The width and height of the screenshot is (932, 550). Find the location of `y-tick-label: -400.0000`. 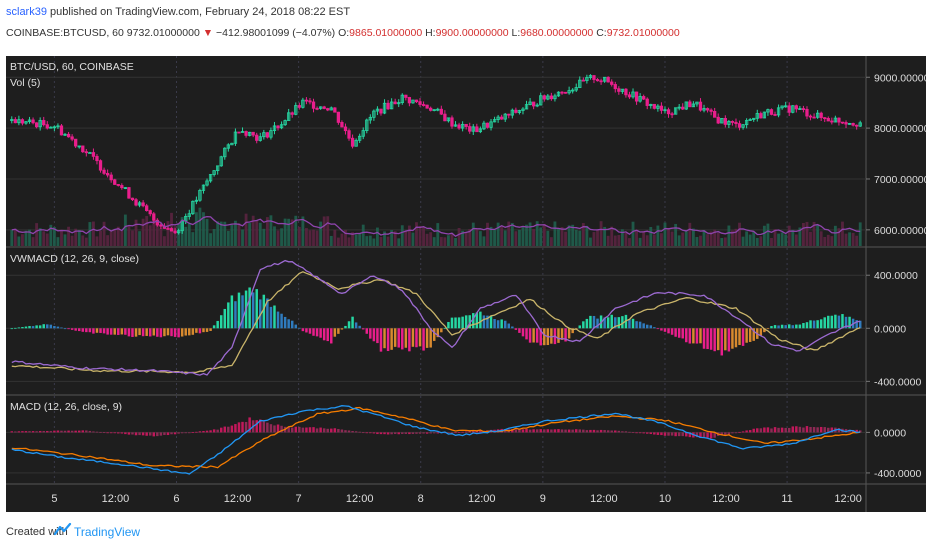

y-tick-label: -400.0000 is located at coordinates (897, 474).